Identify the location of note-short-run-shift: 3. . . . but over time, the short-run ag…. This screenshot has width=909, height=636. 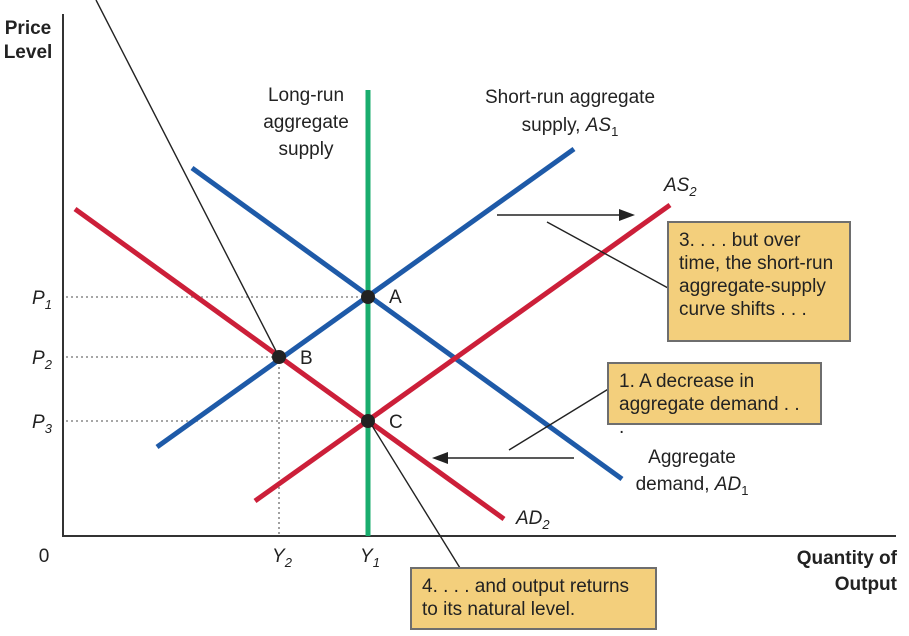
(759, 281).